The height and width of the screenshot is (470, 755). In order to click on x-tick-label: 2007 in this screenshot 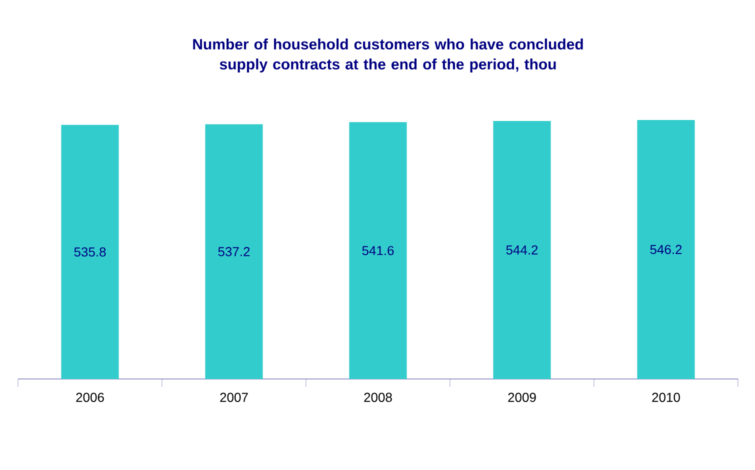, I will do `click(234, 397)`.